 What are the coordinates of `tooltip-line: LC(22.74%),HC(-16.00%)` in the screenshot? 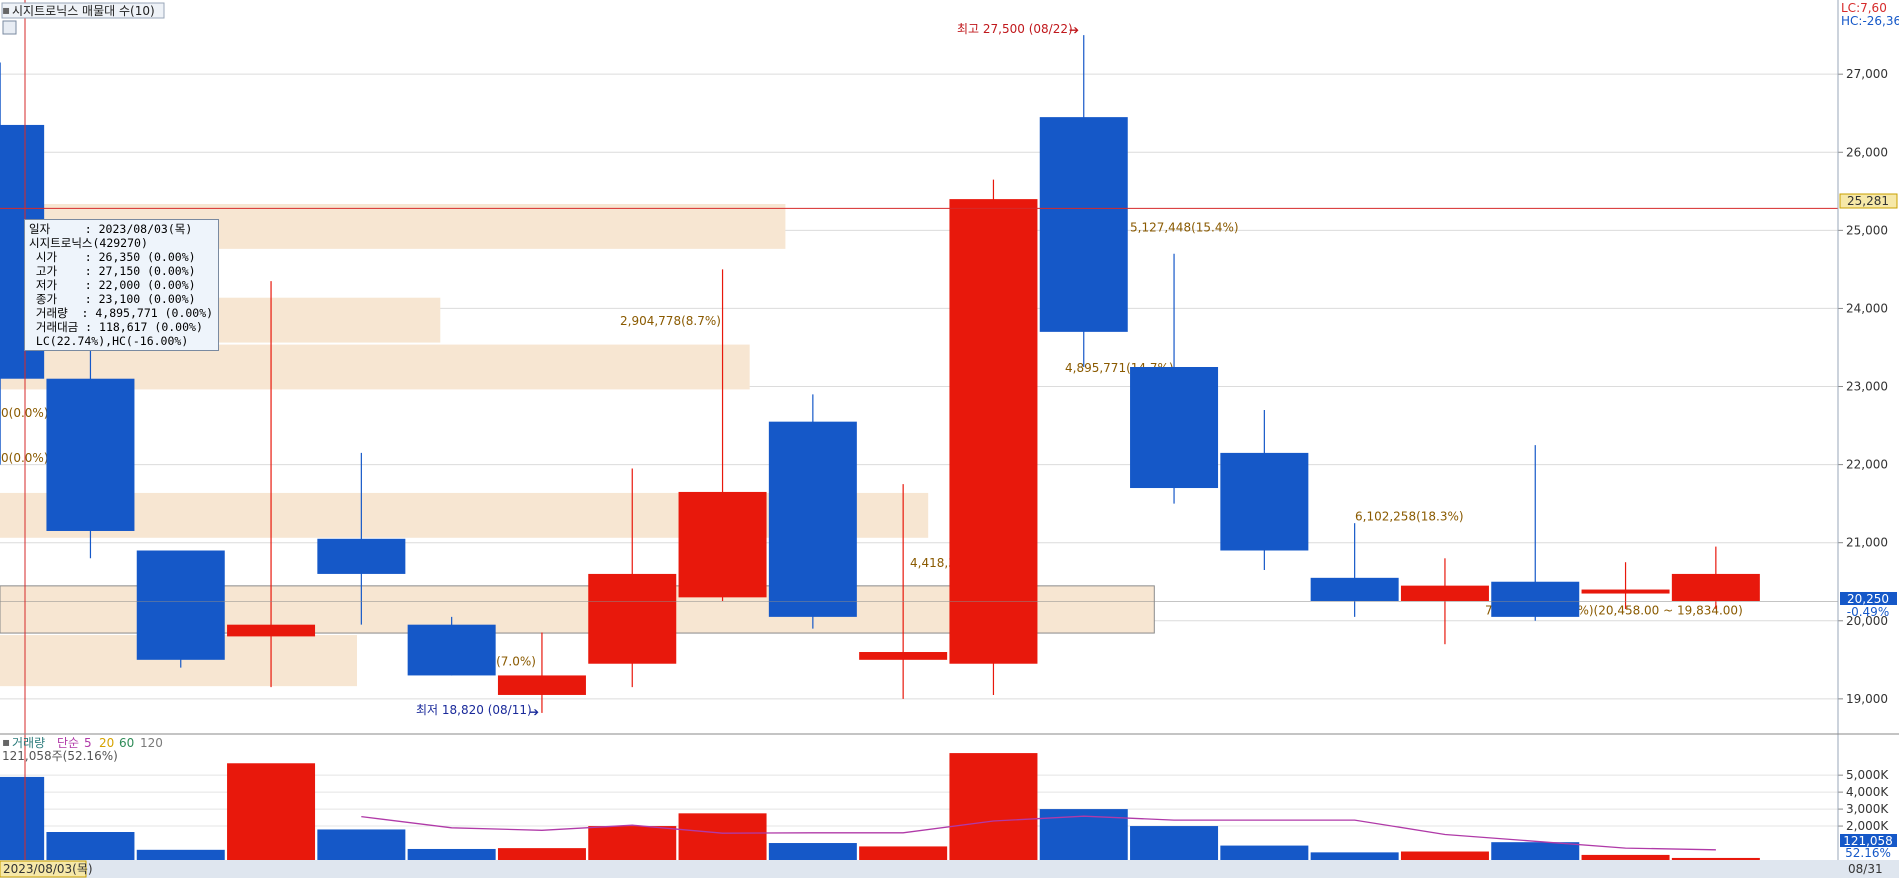 It's located at (109, 341).